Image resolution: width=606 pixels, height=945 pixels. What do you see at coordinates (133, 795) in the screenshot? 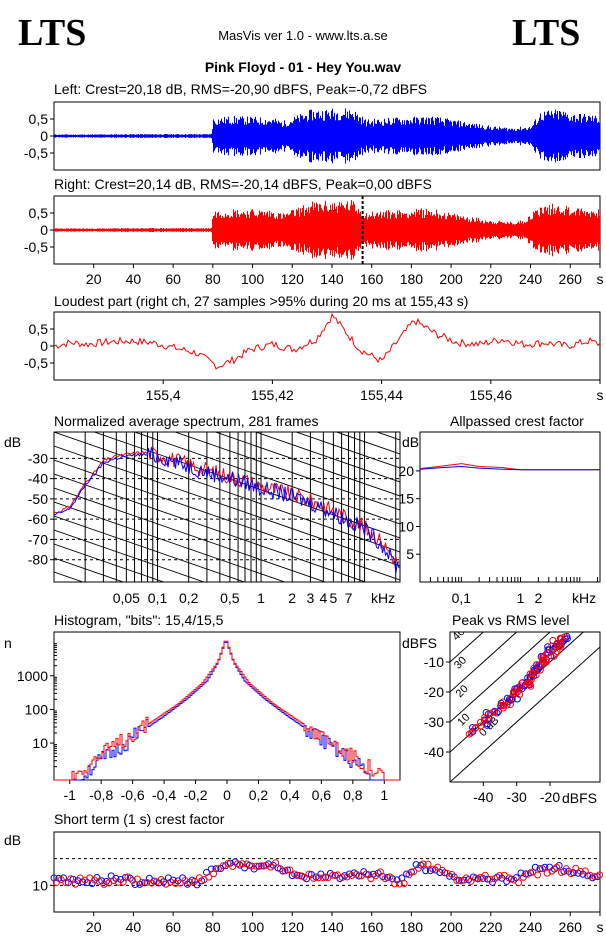
I see `histogram-xtick-label: -0,6` at bounding box center [133, 795].